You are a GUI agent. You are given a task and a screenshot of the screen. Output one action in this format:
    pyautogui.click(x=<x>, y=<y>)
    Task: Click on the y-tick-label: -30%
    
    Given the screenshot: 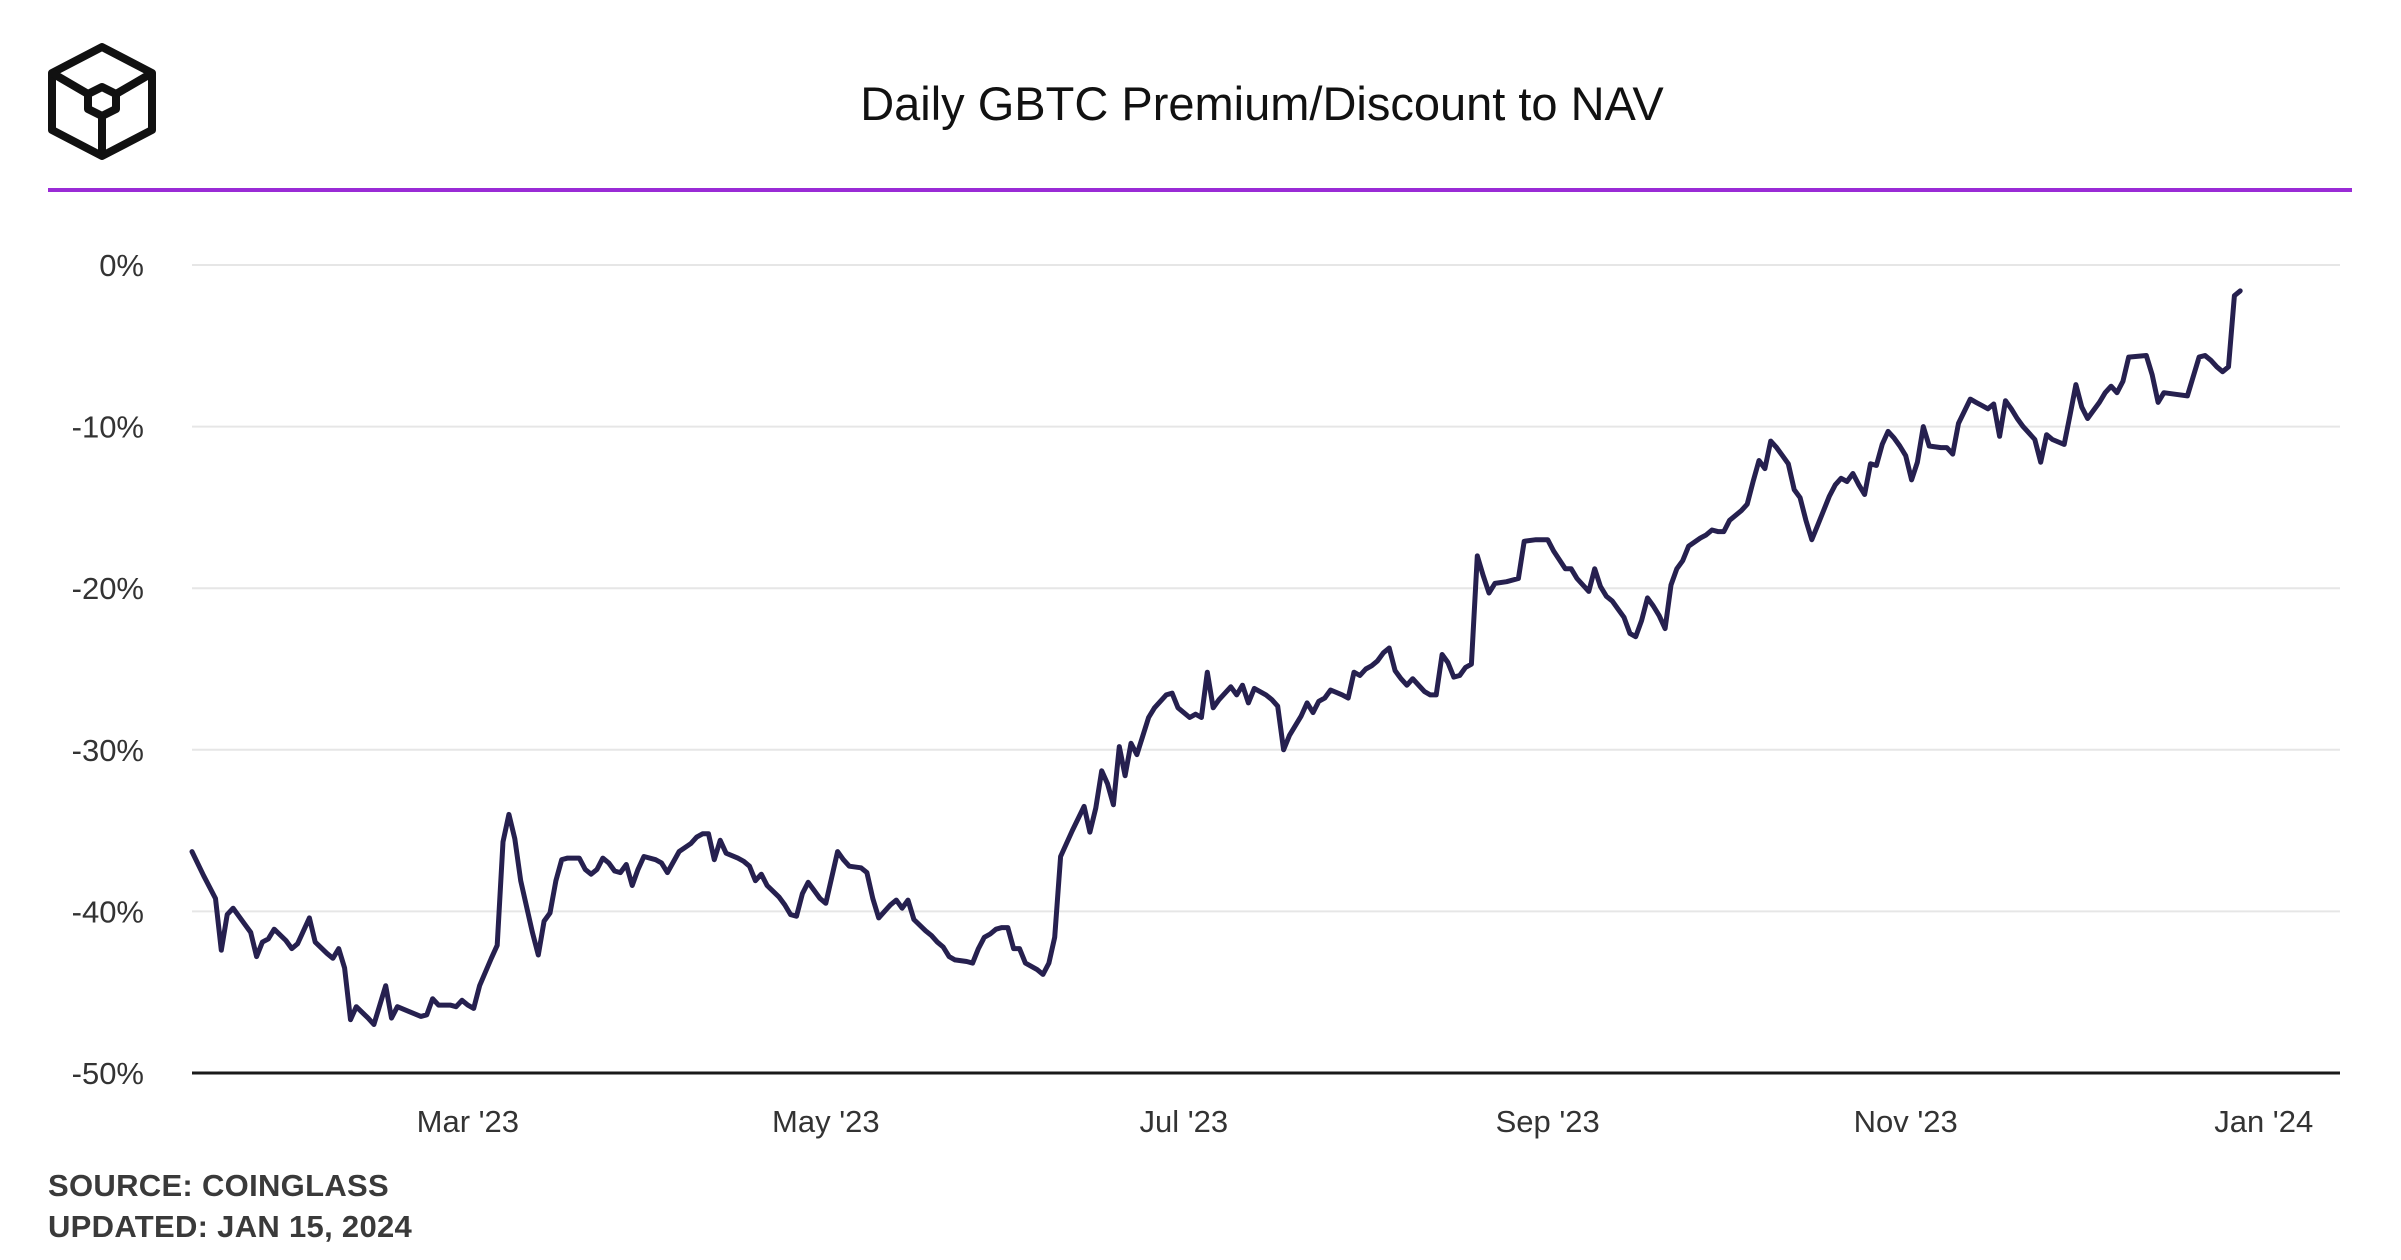 What is the action you would take?
    pyautogui.click(x=108, y=750)
    